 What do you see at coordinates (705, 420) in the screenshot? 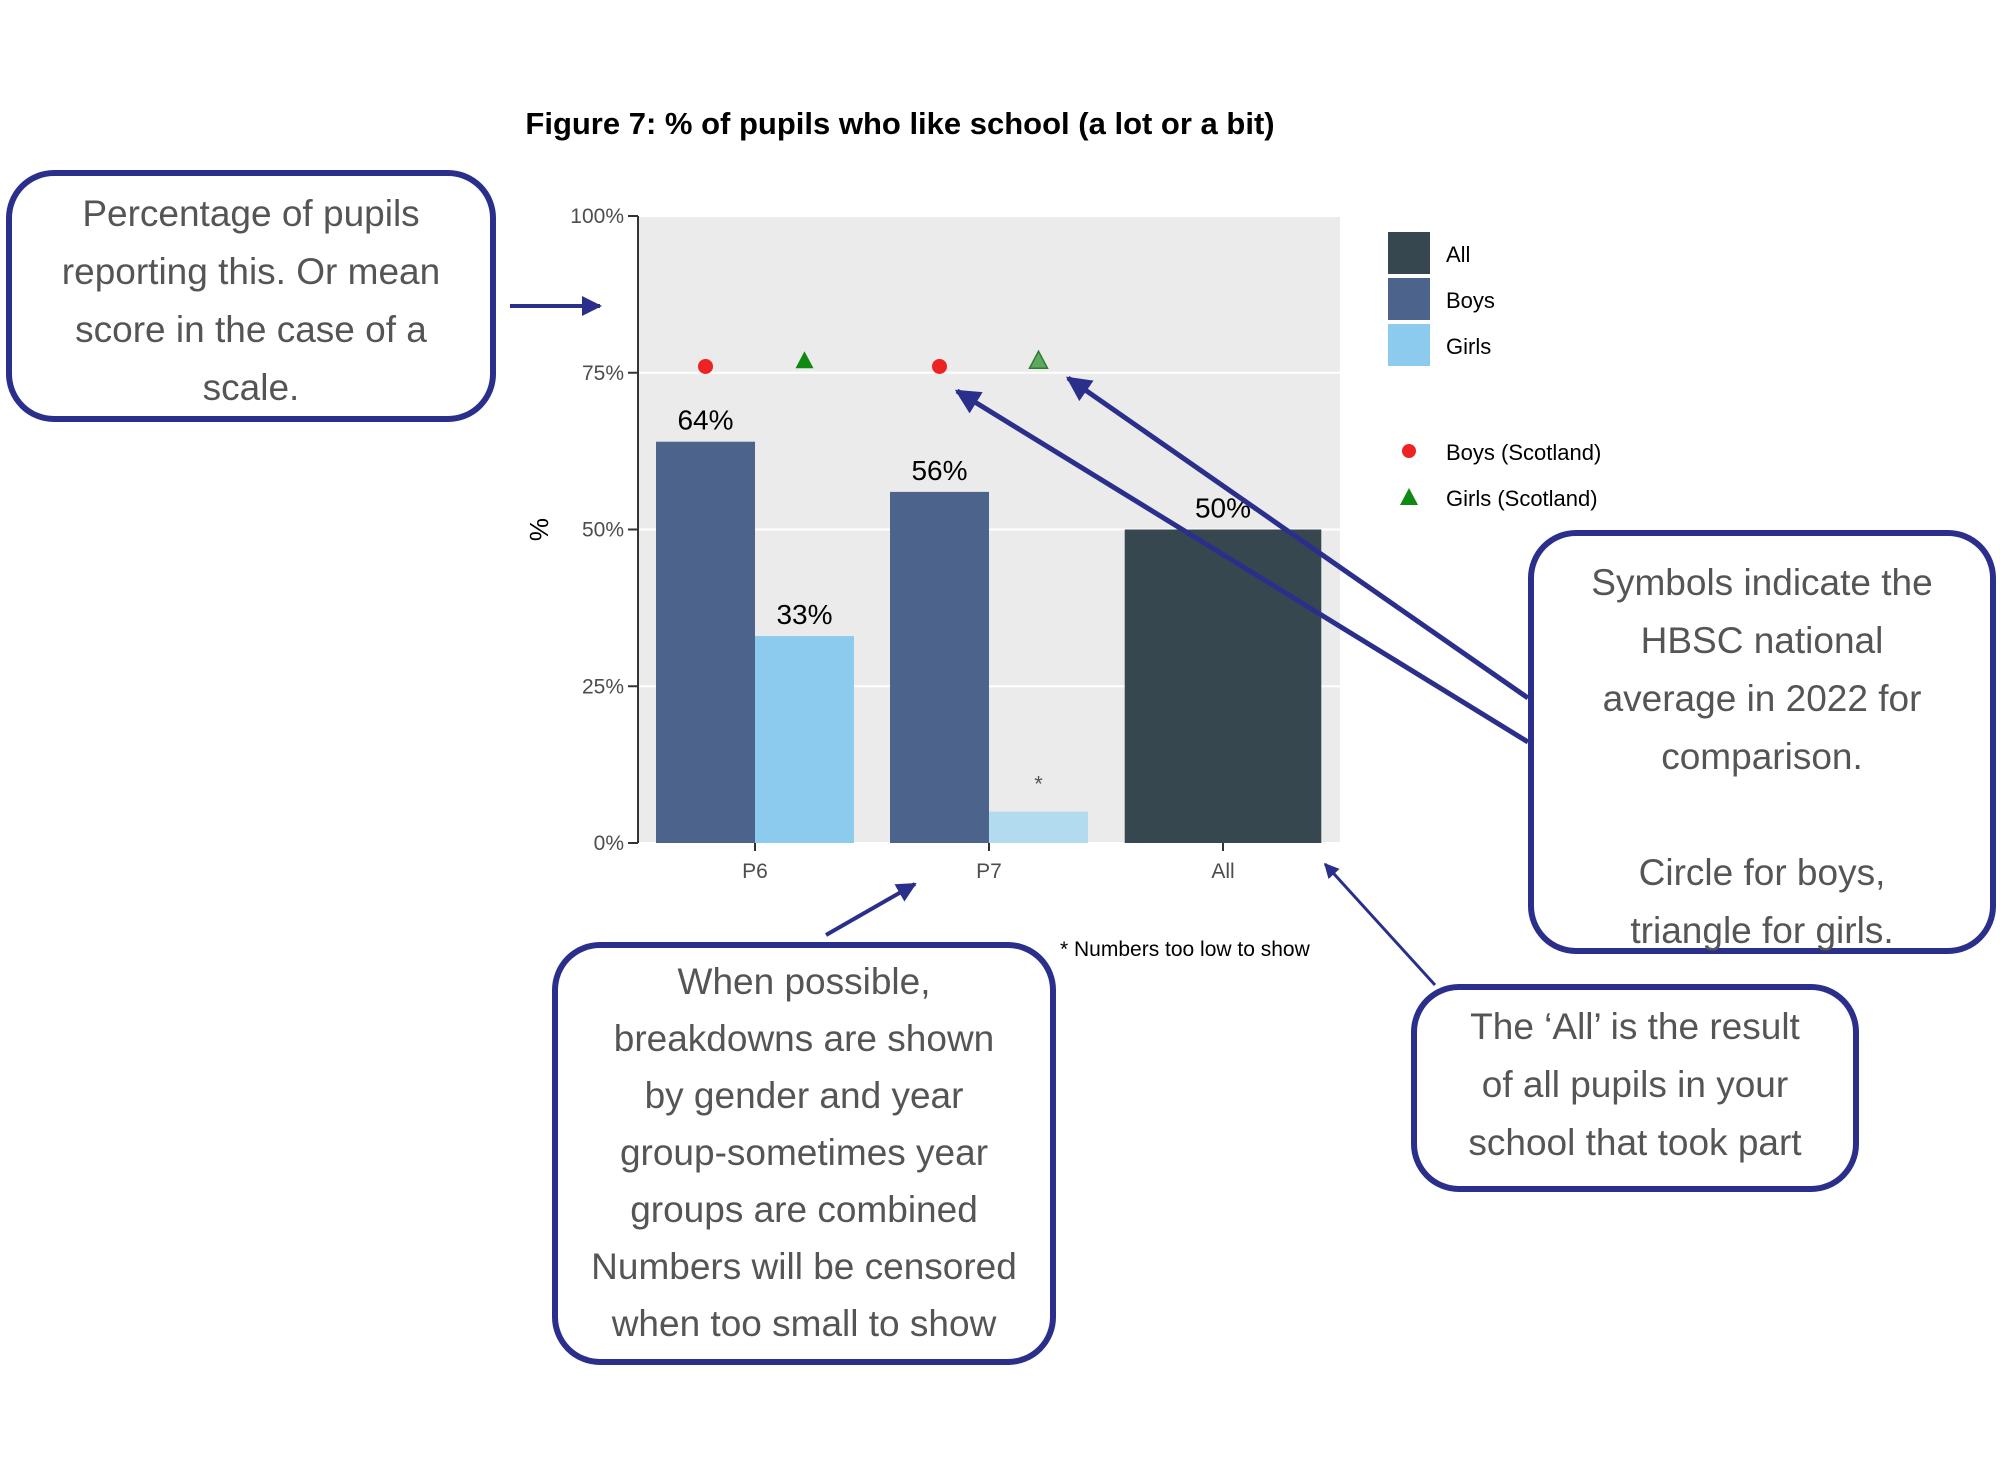
I see `data-label-boys-p6: 64%` at bounding box center [705, 420].